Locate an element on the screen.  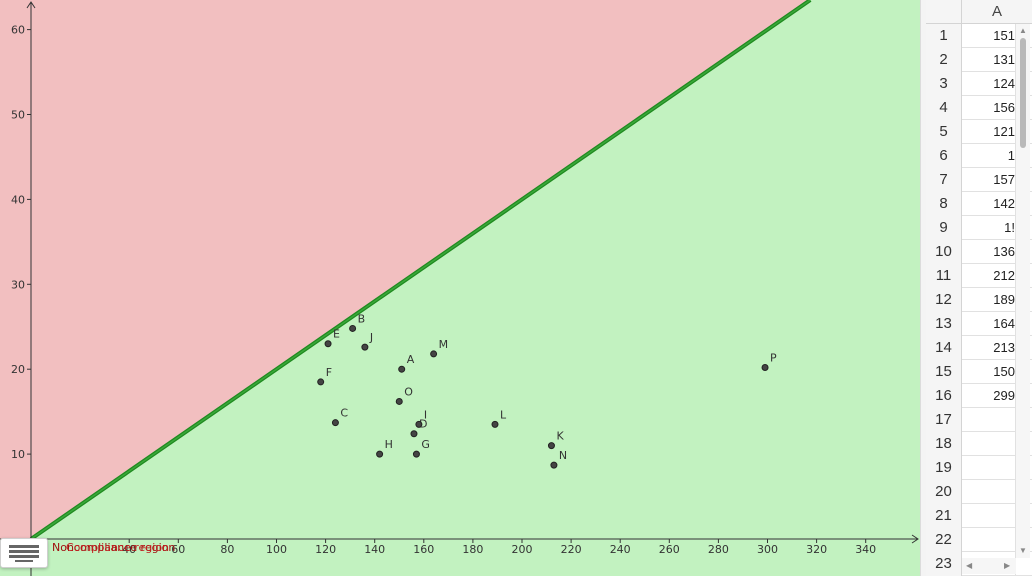
cell-a22 is located at coordinates (989, 540).